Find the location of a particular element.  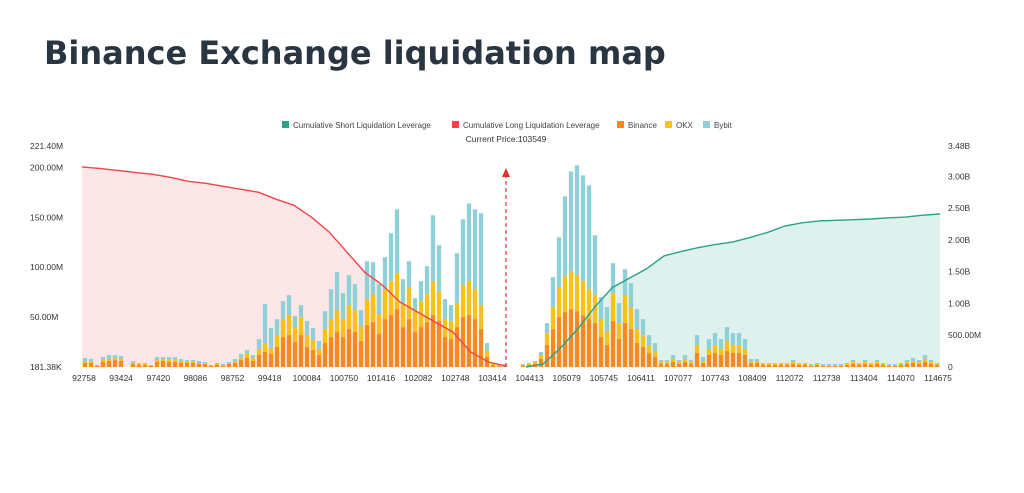

x-axis-tick: 104413 is located at coordinates (529, 378).